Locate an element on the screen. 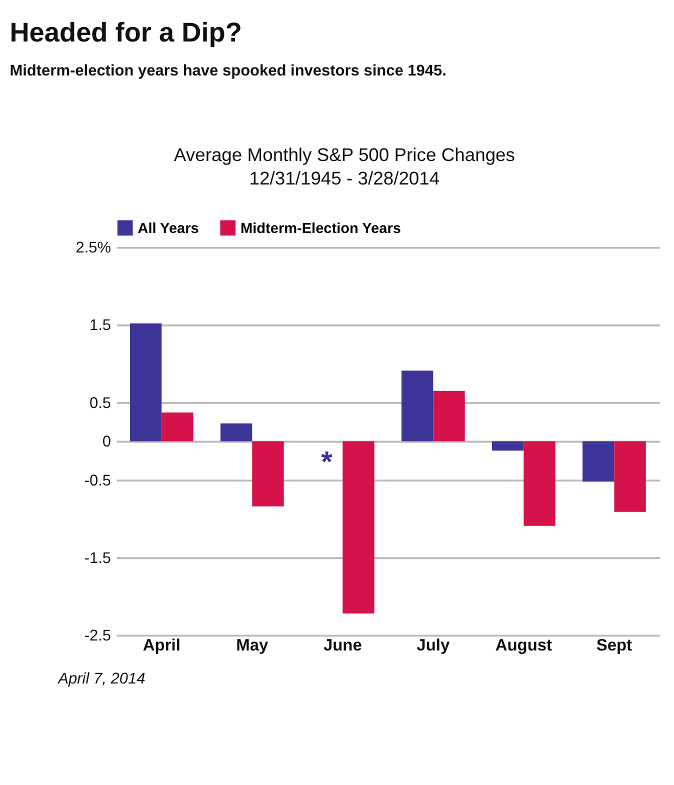 The width and height of the screenshot is (674, 785). x-tick-label: April is located at coordinates (161, 645).